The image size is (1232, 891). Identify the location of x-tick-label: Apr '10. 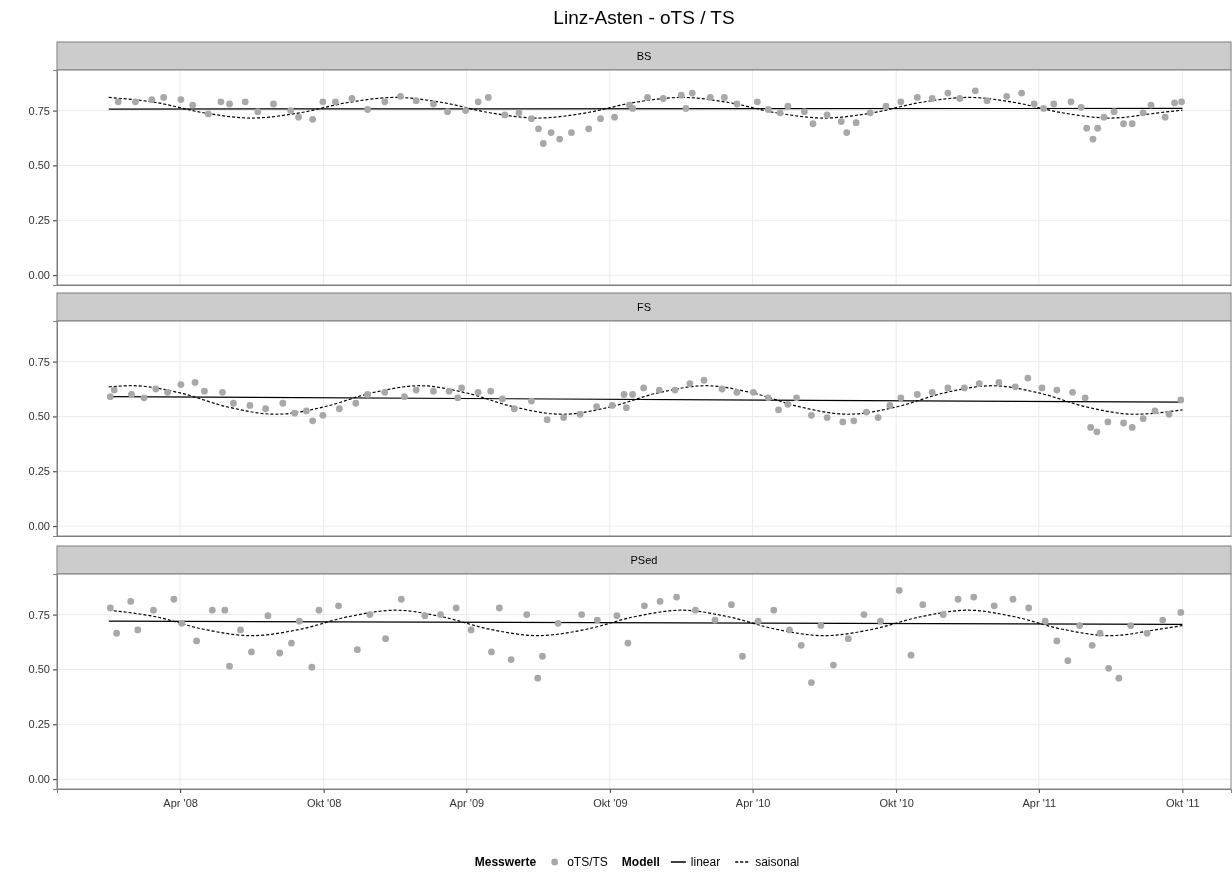
(753, 803).